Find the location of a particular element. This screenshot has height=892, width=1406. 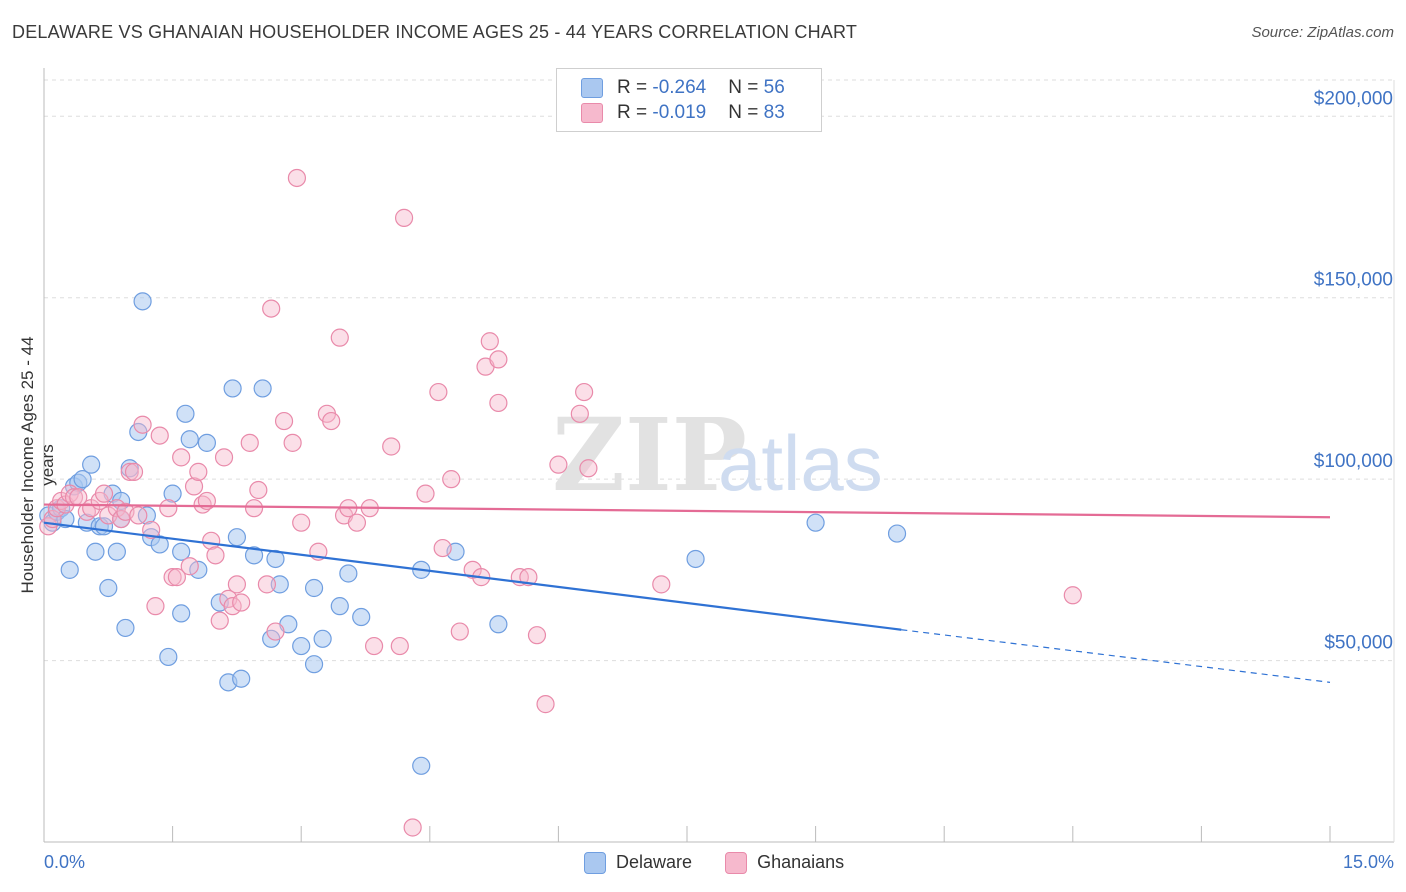

delaware-n-label: N = is located at coordinates (746, 87).